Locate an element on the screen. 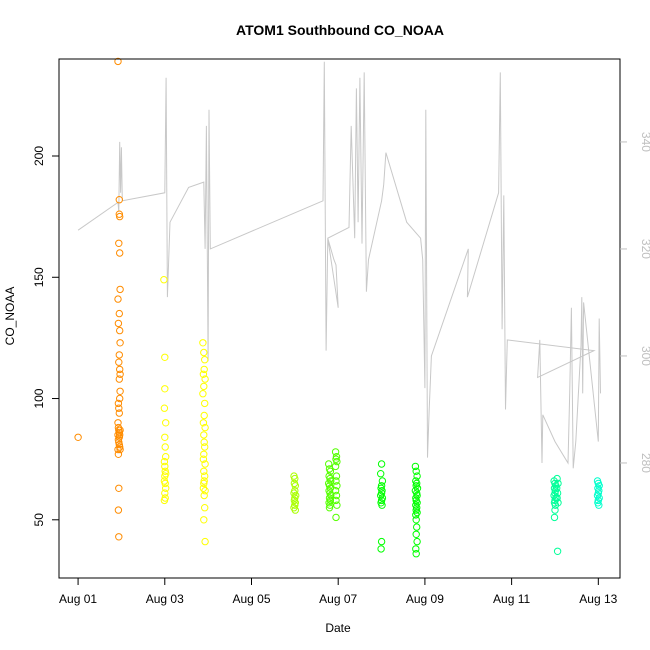 The width and height of the screenshot is (650, 650). y-tick-label: 150 is located at coordinates (39, 277).